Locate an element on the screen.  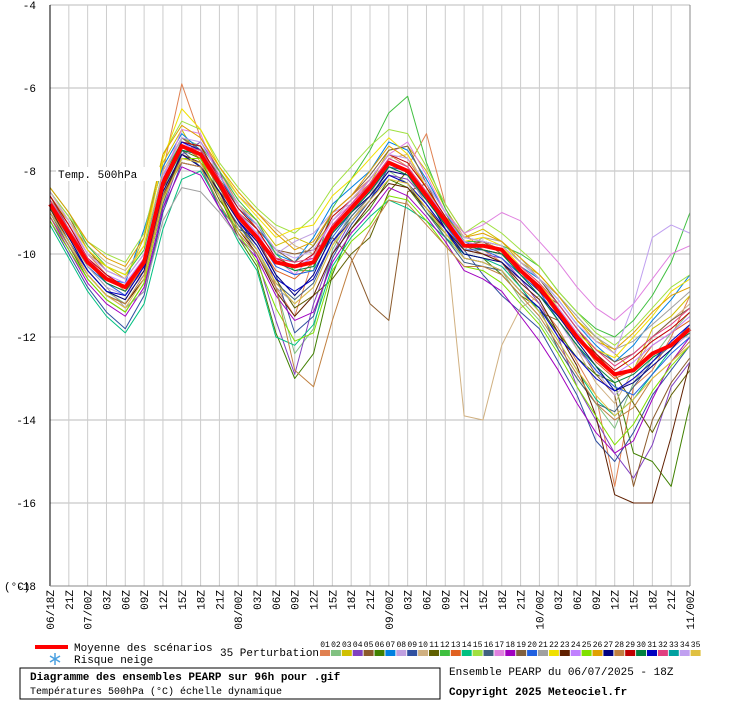
snow-legend-label: Risque neige is located at coordinates (113, 661).